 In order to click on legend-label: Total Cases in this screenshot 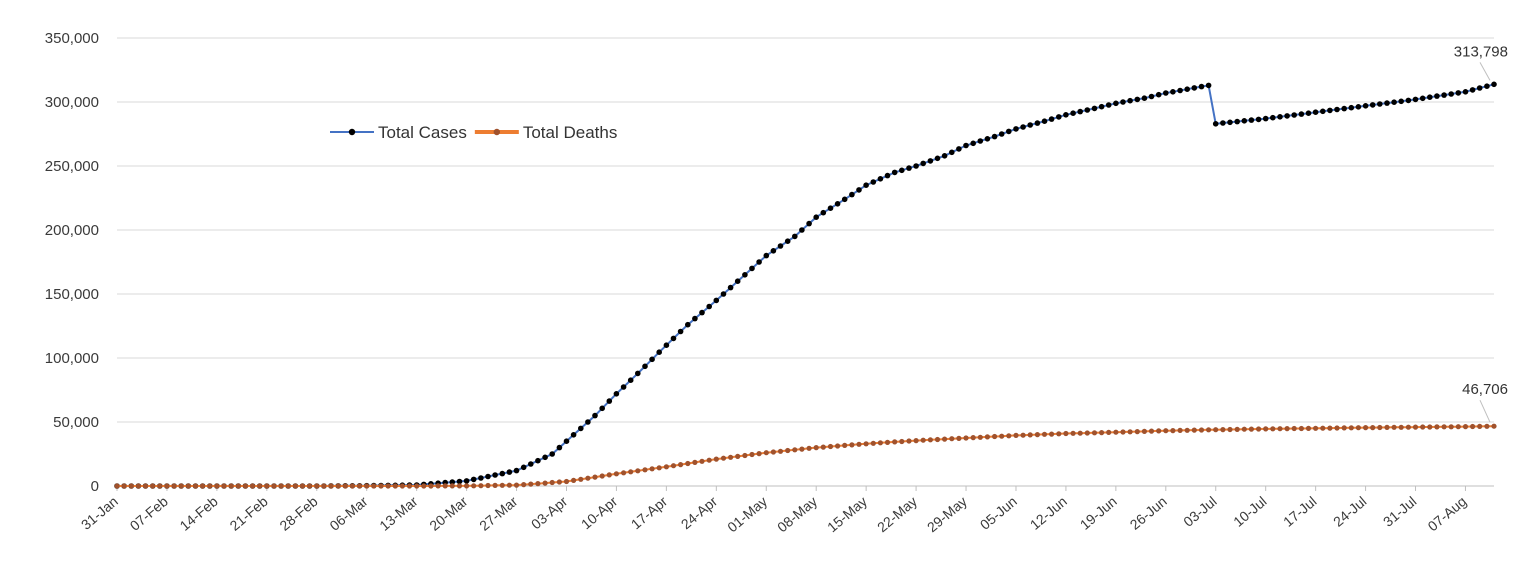, I will do `click(422, 132)`.